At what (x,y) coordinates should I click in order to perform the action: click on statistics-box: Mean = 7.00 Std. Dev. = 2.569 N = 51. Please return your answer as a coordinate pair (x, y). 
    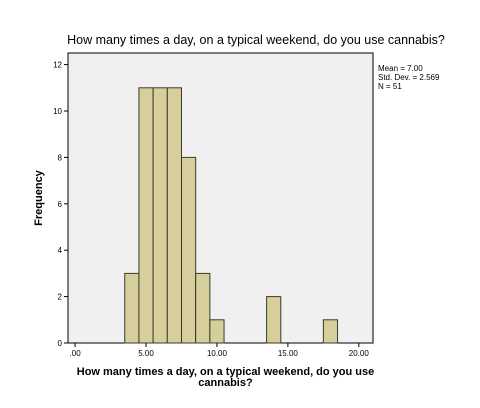
    Looking at the image, I should click on (409, 77).